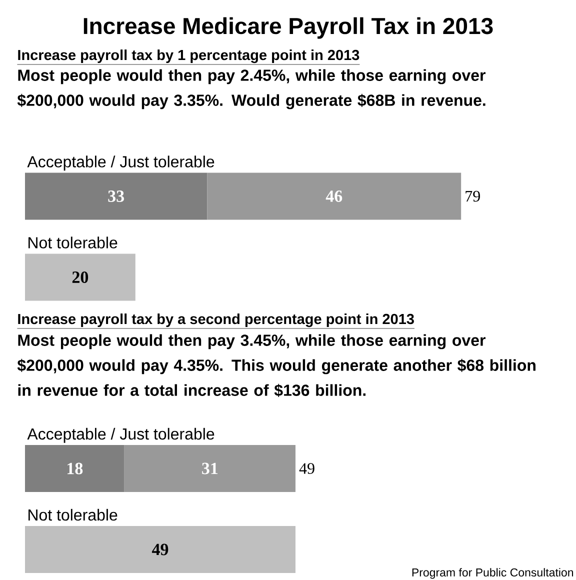 The width and height of the screenshot is (576, 580). Describe the element at coordinates (276, 365) in the screenshot. I see `annotation: Most people would then pay 3.45%, while those earning over $200,000 would pay 4.35%. This would generate another $68 billion in revenue for a total increase of $136 billion.` at that location.